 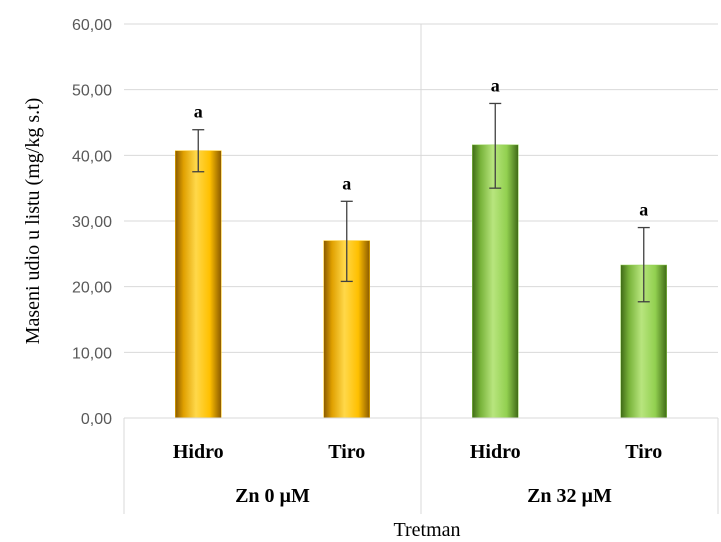 What do you see at coordinates (96, 419) in the screenshot?
I see `y-tick-label: 0,00` at bounding box center [96, 419].